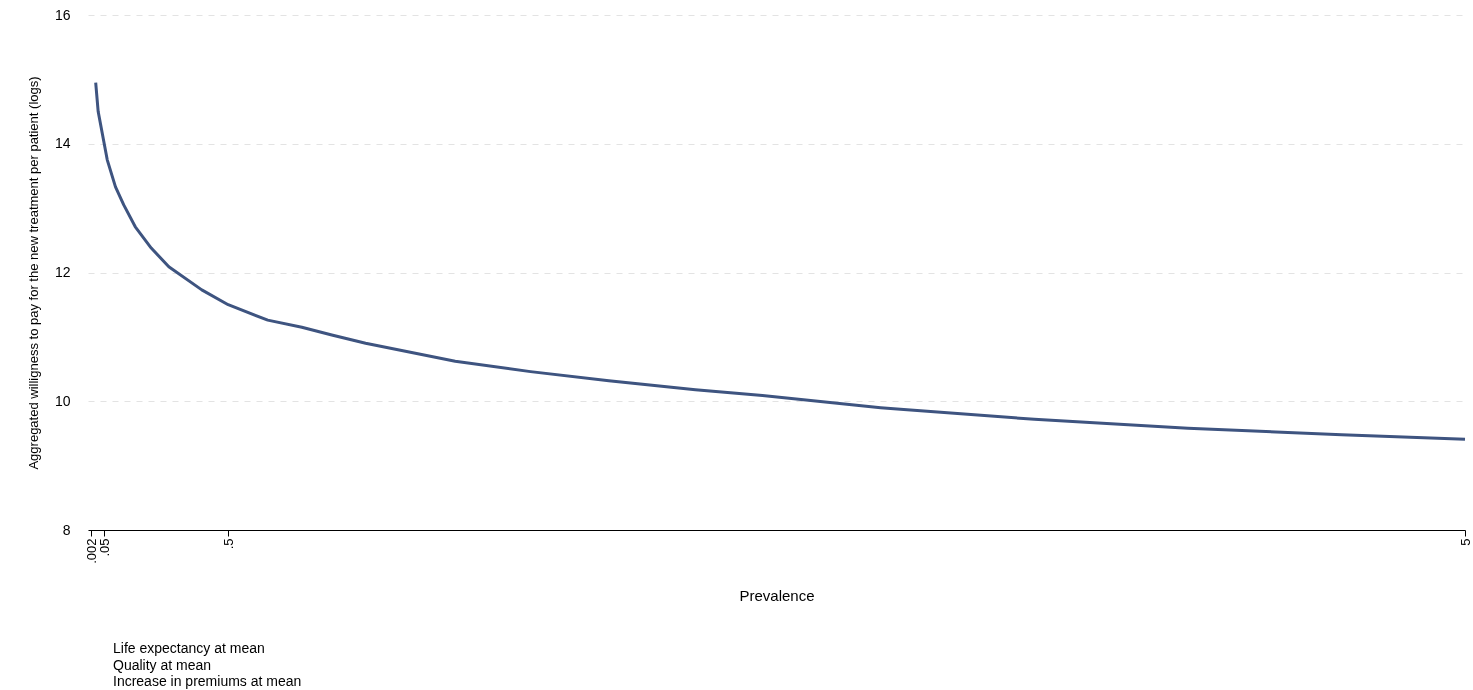 The height and width of the screenshot is (690, 1473). Describe the element at coordinates (1465, 542) in the screenshot. I see `x-tick-label: 5` at that location.